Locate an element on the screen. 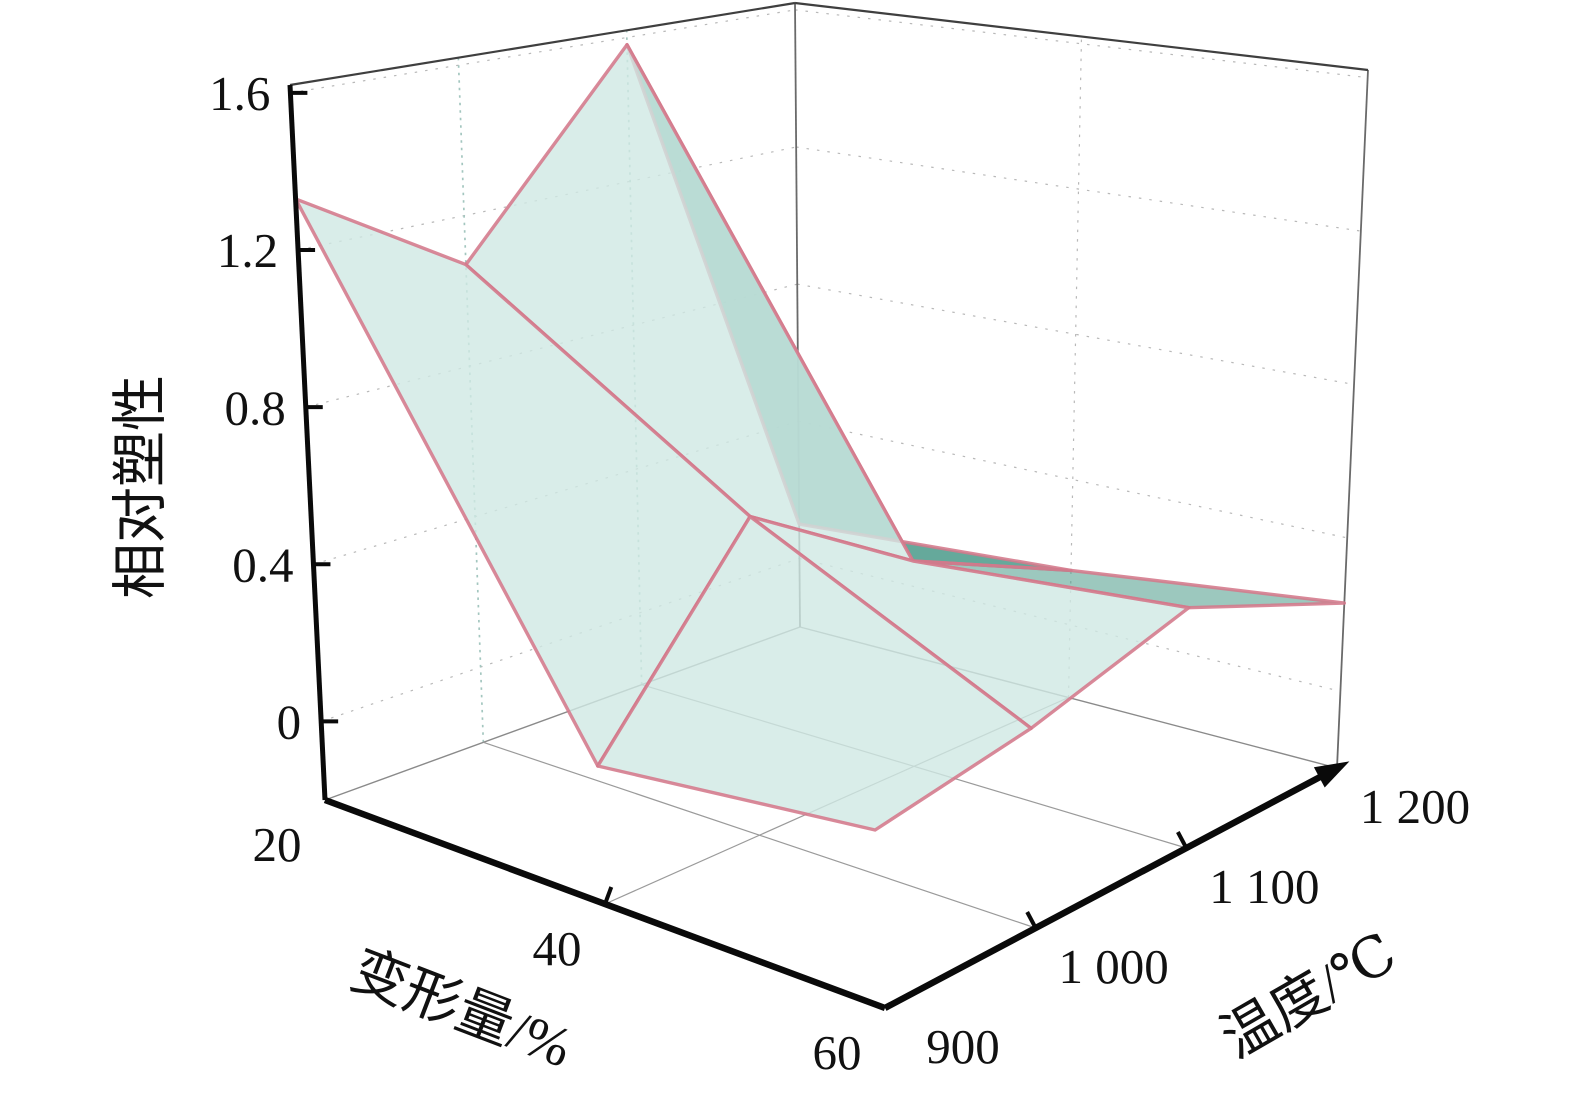 This screenshot has width=1575, height=1093. t-tick-label: 1 200 is located at coordinates (1415, 806).